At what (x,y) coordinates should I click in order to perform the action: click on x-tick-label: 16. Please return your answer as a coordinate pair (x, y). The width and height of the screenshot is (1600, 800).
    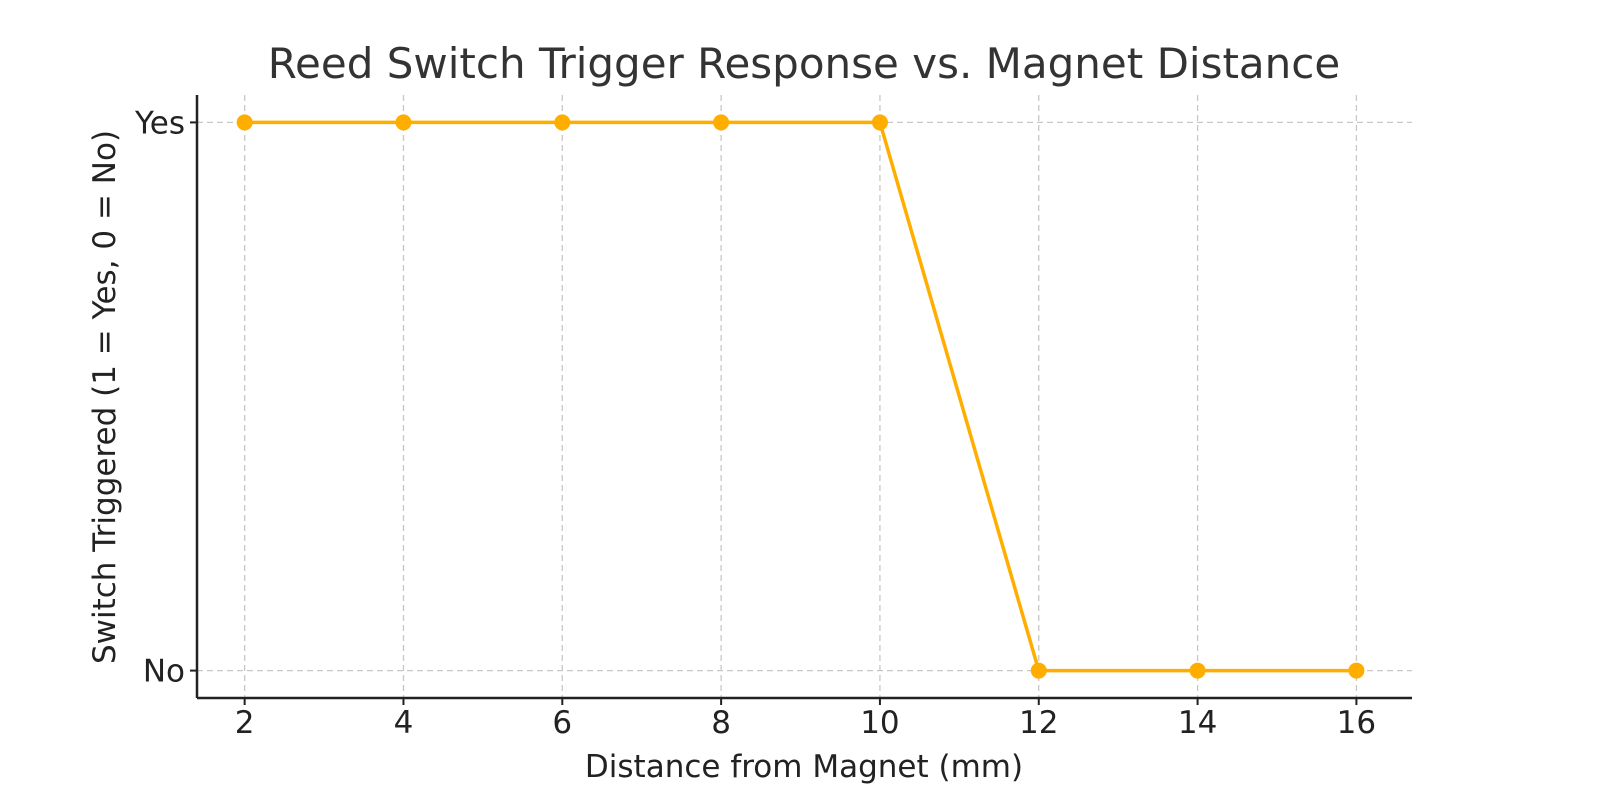
    Looking at the image, I should click on (1356, 723).